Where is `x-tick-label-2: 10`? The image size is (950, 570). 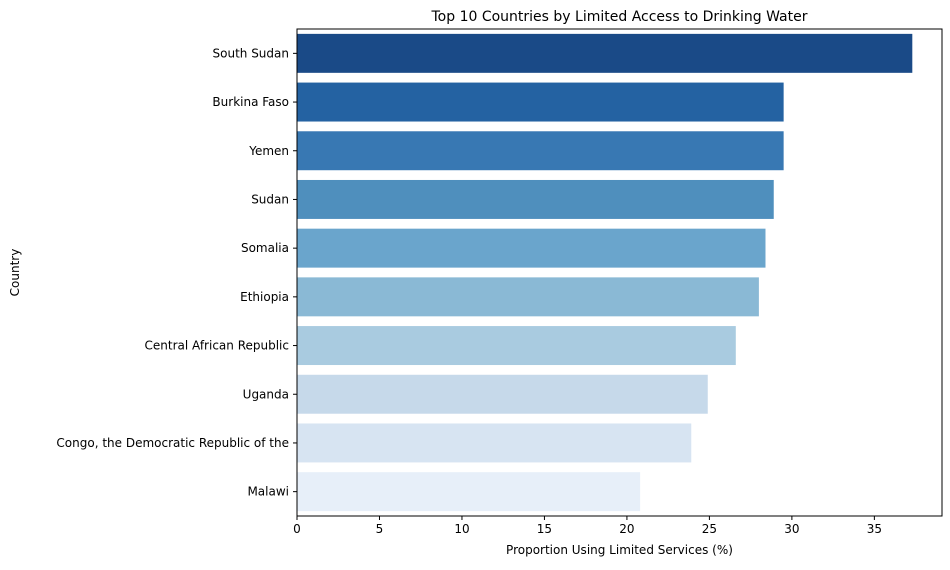
x-tick-label-2: 10 is located at coordinates (461, 529).